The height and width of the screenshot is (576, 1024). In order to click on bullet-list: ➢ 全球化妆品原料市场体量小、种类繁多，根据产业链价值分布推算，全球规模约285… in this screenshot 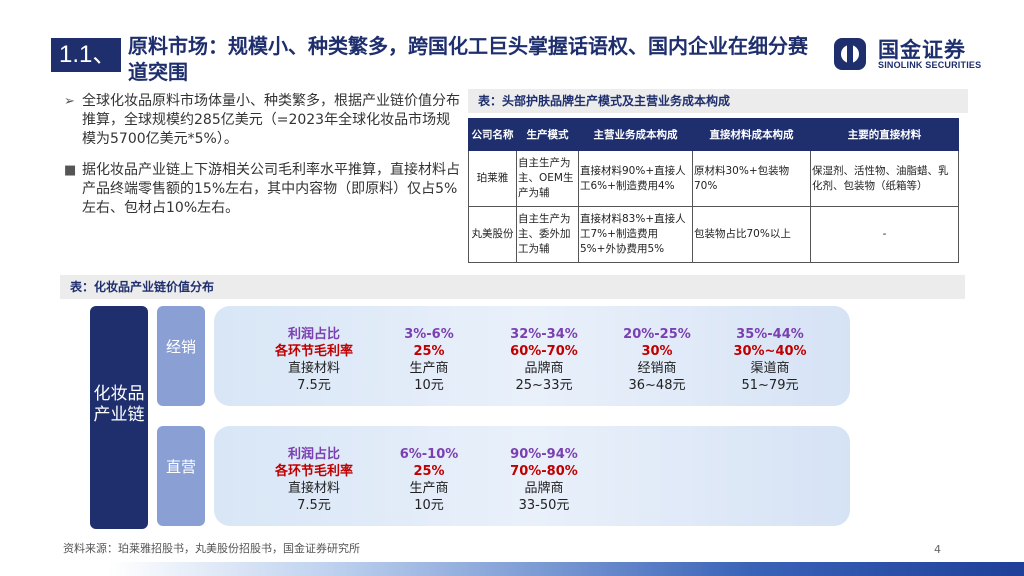, I will do `click(262, 161)`.